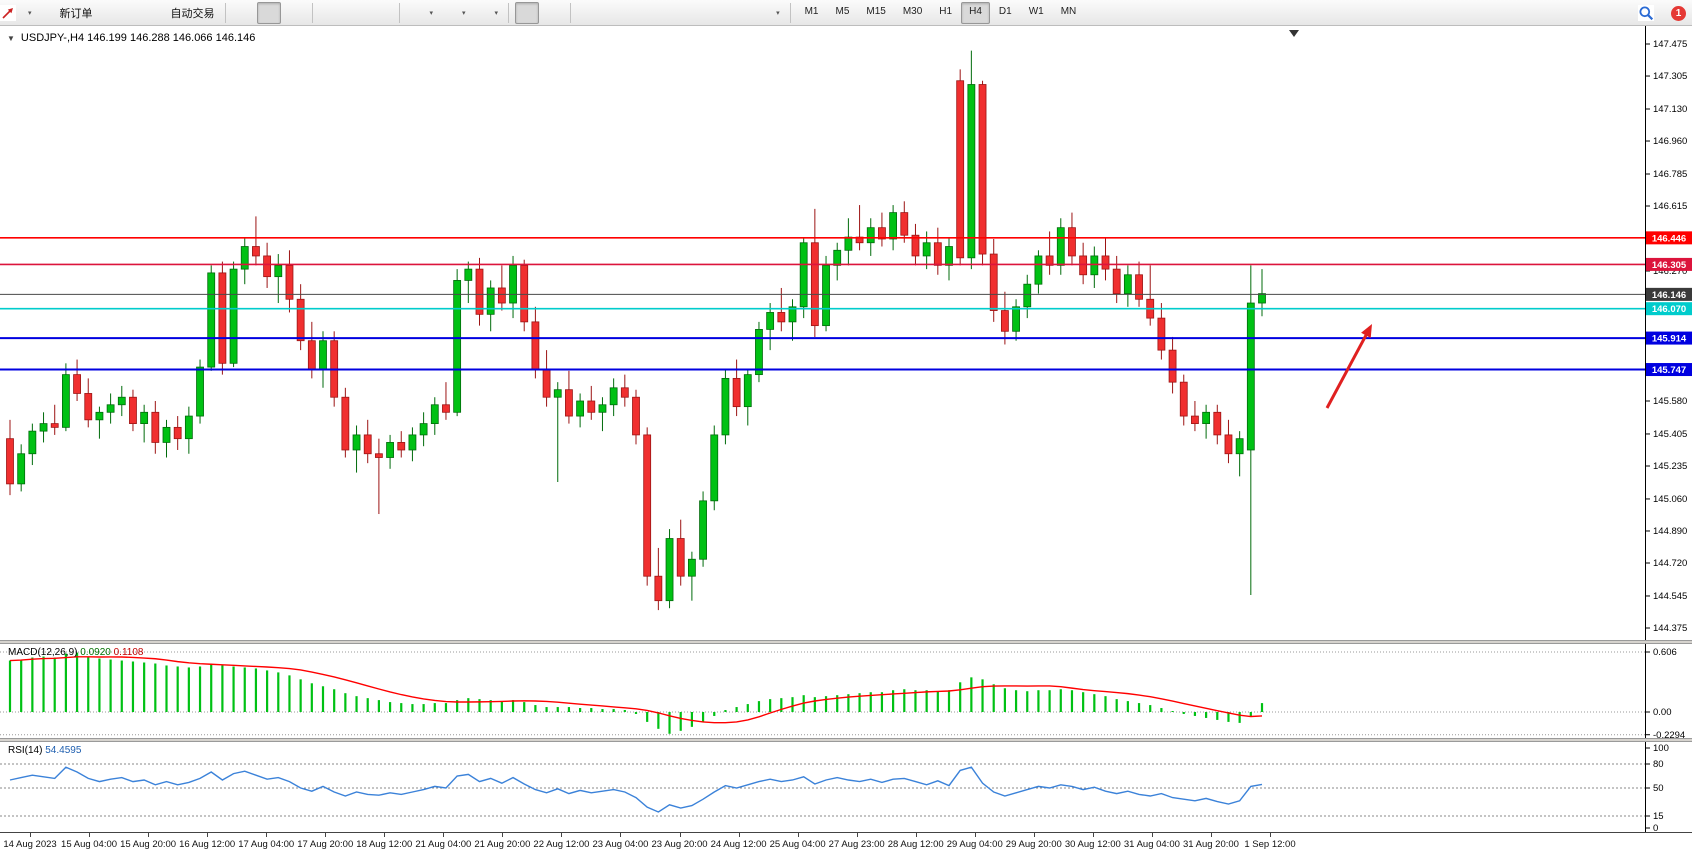 This screenshot has height=854, width=1692. I want to click on candlestick-chart-button, so click(140, 12).